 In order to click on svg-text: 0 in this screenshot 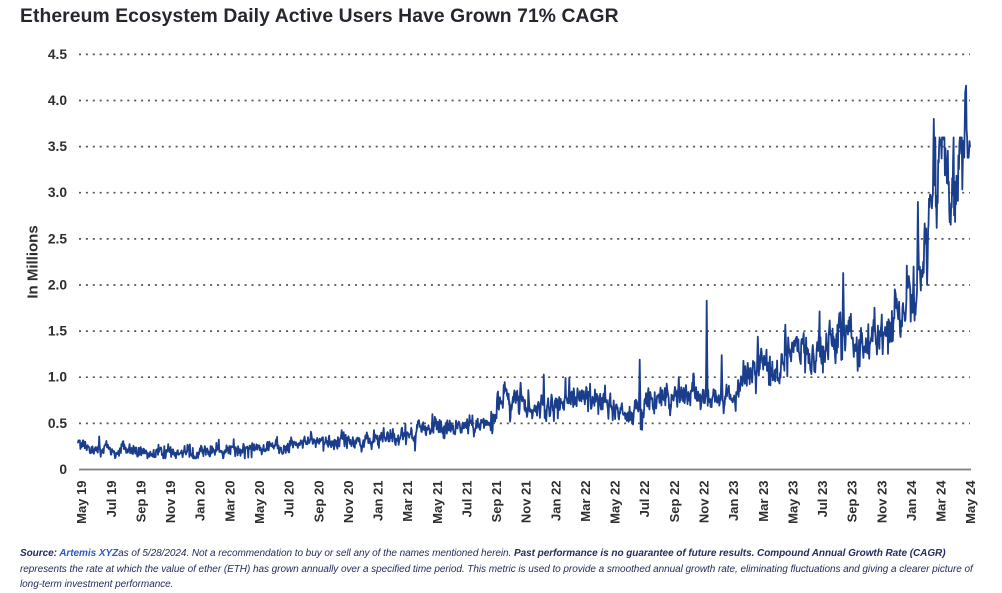, I will do `click(63, 469)`.